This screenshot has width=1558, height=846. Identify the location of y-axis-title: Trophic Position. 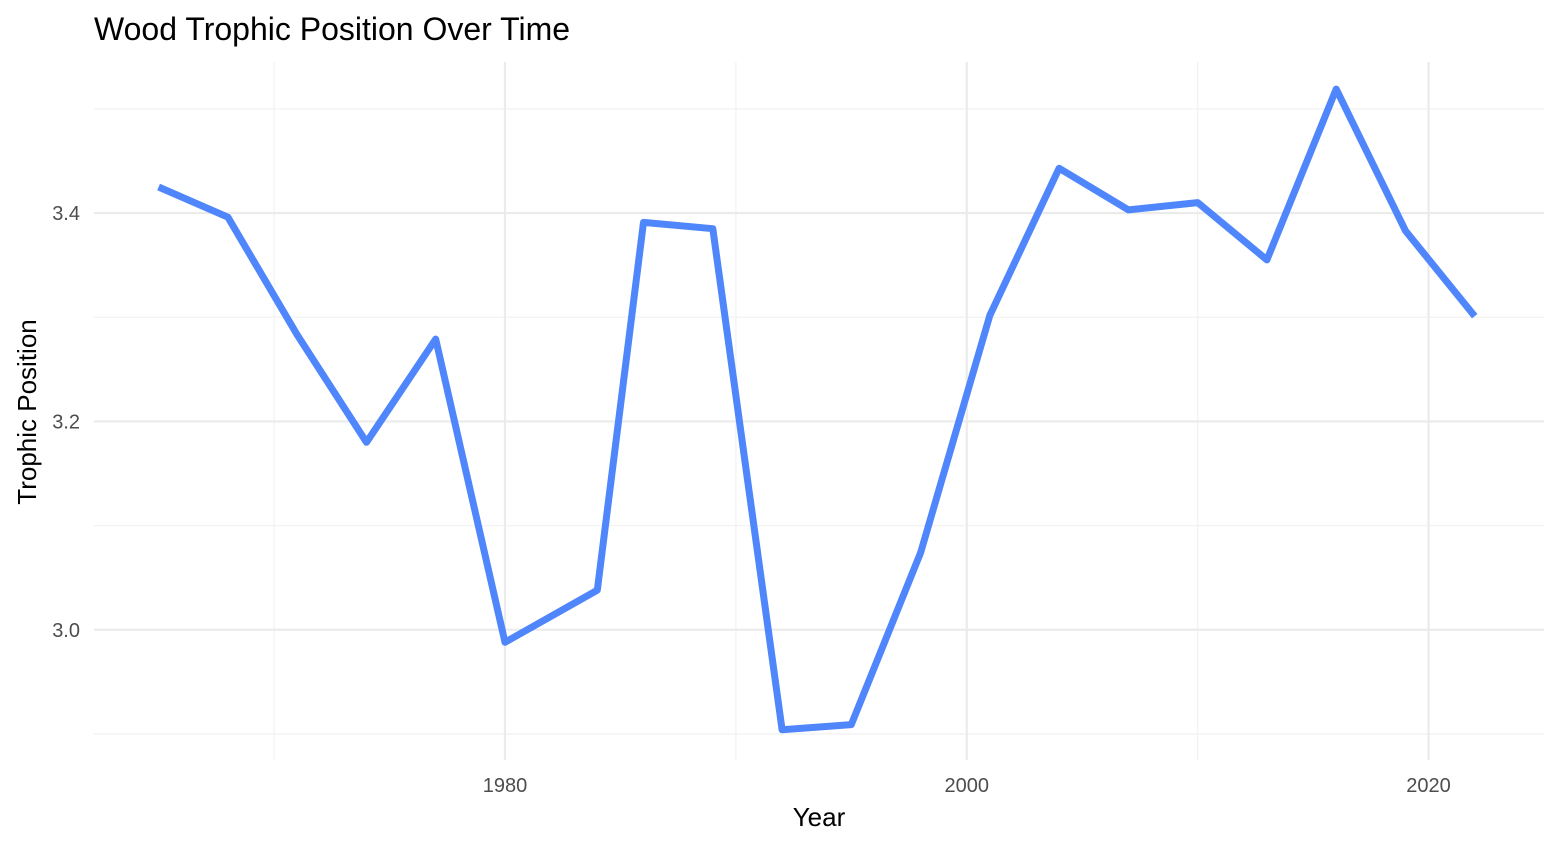
(27, 411).